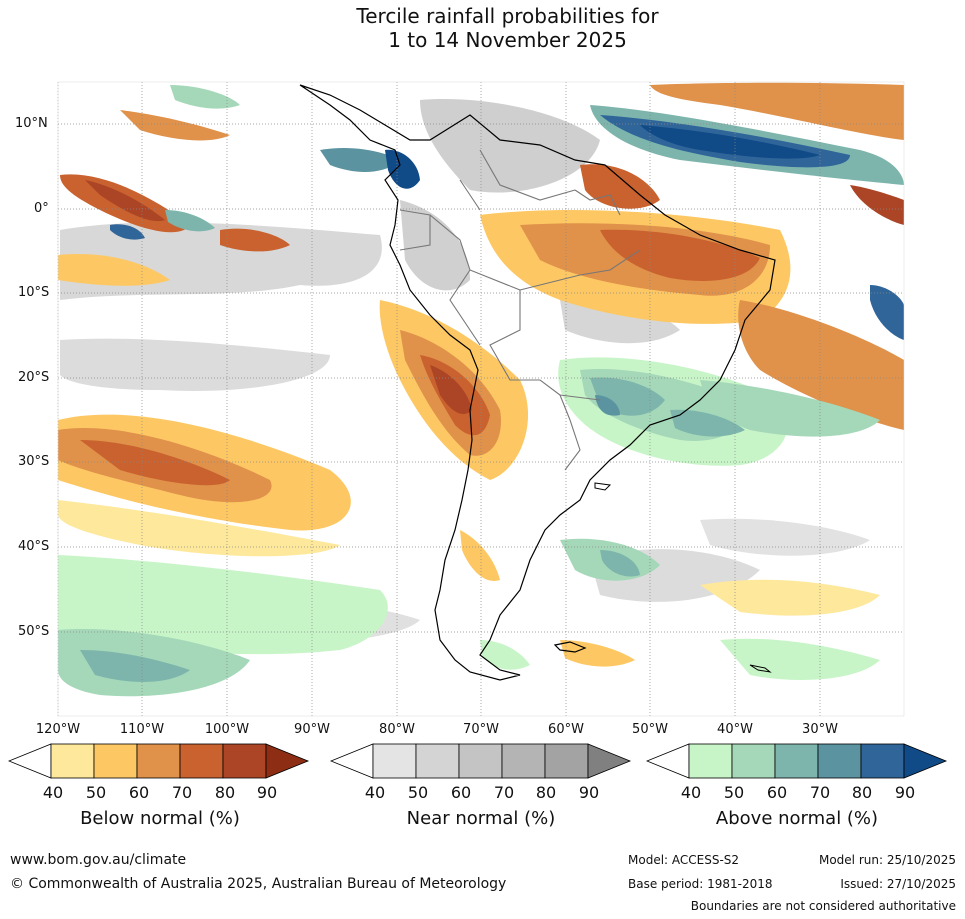  Describe the element at coordinates (34, 377) in the screenshot. I see `lat-label-20s: 20°S` at that location.